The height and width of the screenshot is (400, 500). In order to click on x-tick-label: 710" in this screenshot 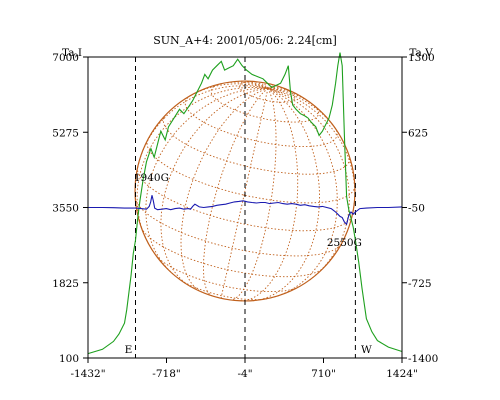, I will do `click(323, 374)`.